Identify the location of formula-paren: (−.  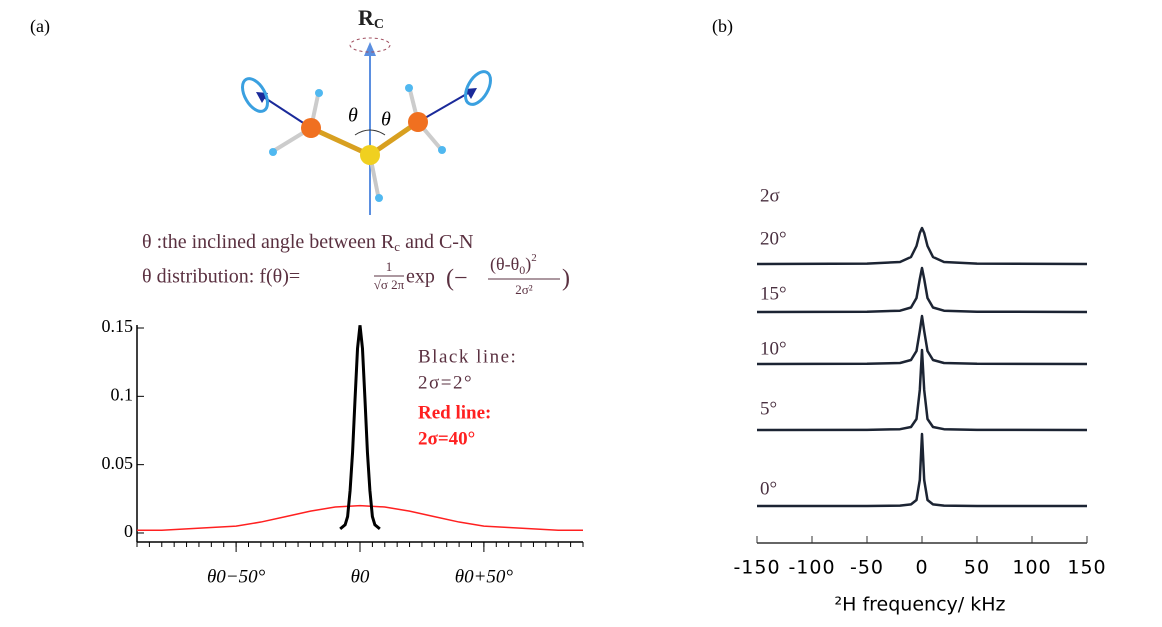
(457, 279).